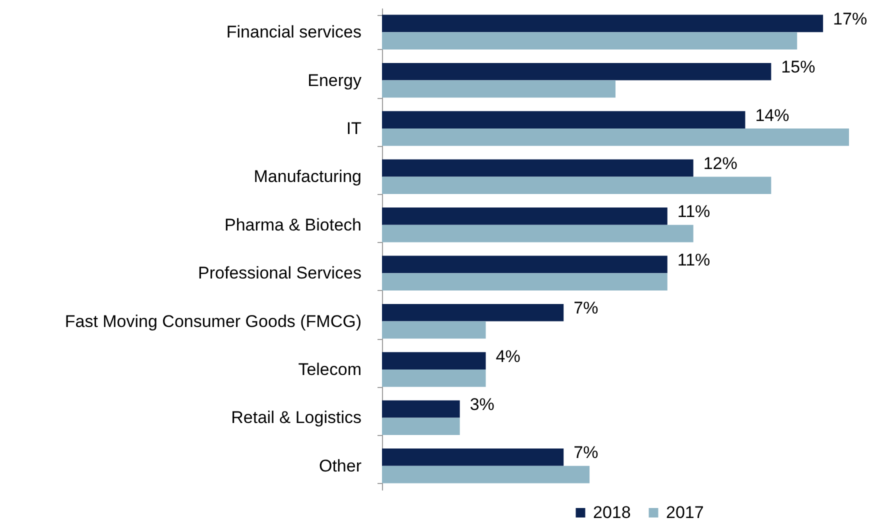 Image resolution: width=889 pixels, height=524 pixels. I want to click on data-label: 3%, so click(482, 404).